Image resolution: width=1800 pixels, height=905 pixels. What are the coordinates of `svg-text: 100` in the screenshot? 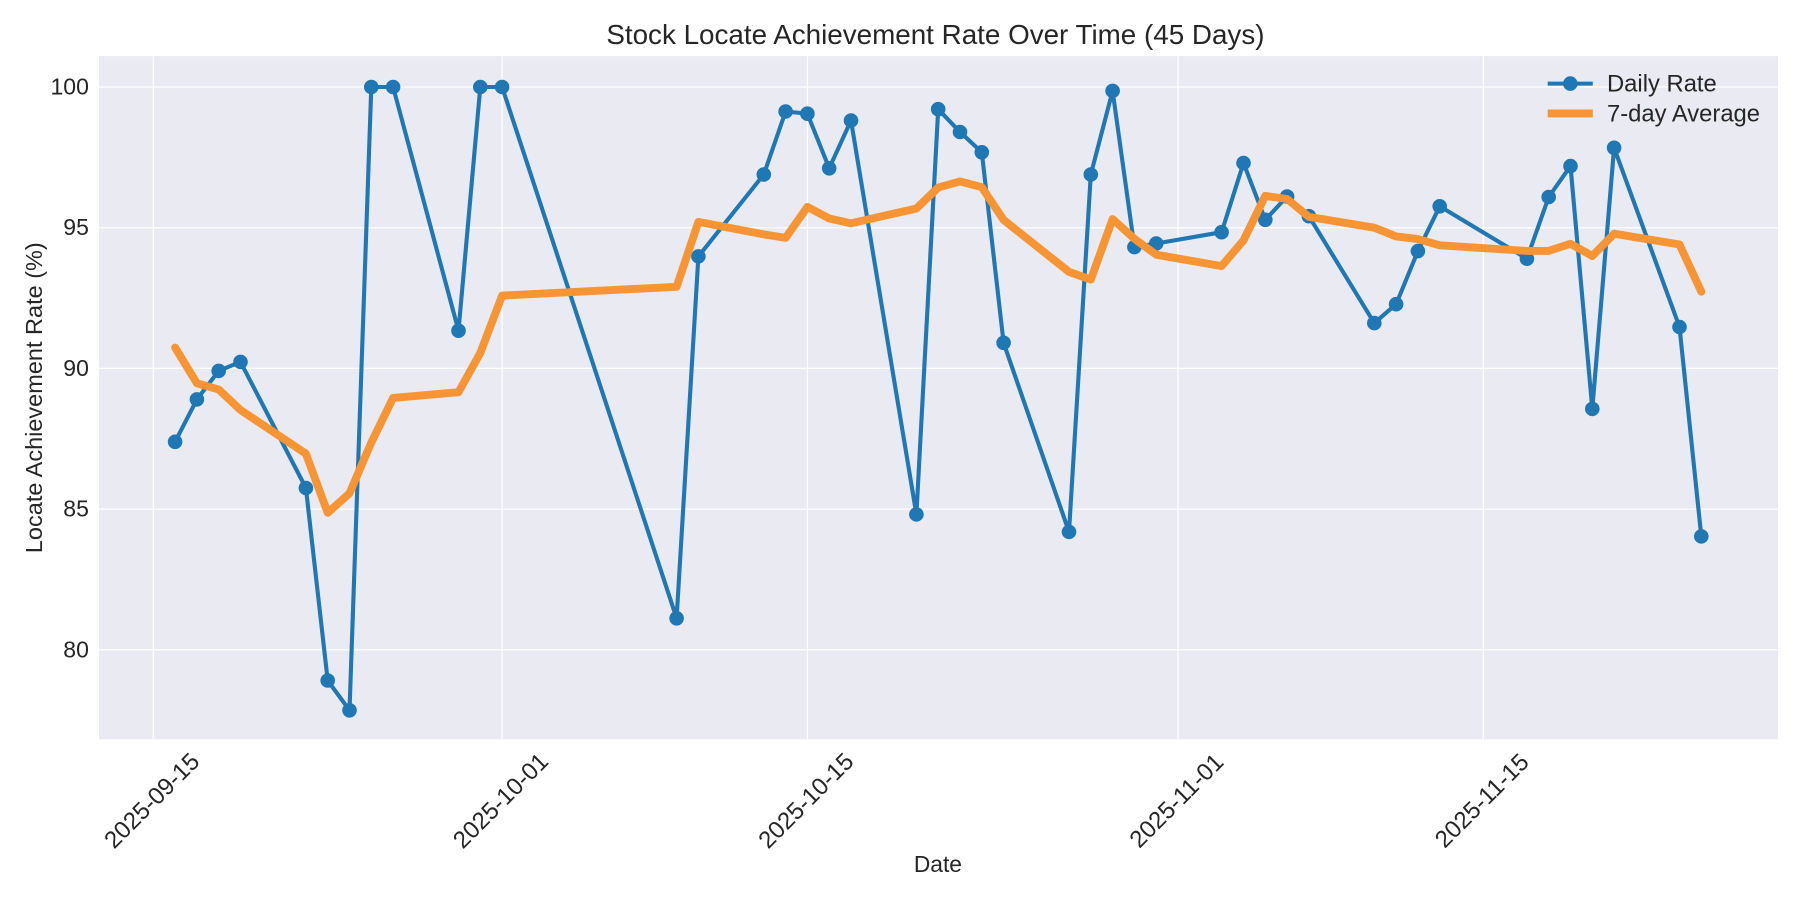 It's located at (70, 87).